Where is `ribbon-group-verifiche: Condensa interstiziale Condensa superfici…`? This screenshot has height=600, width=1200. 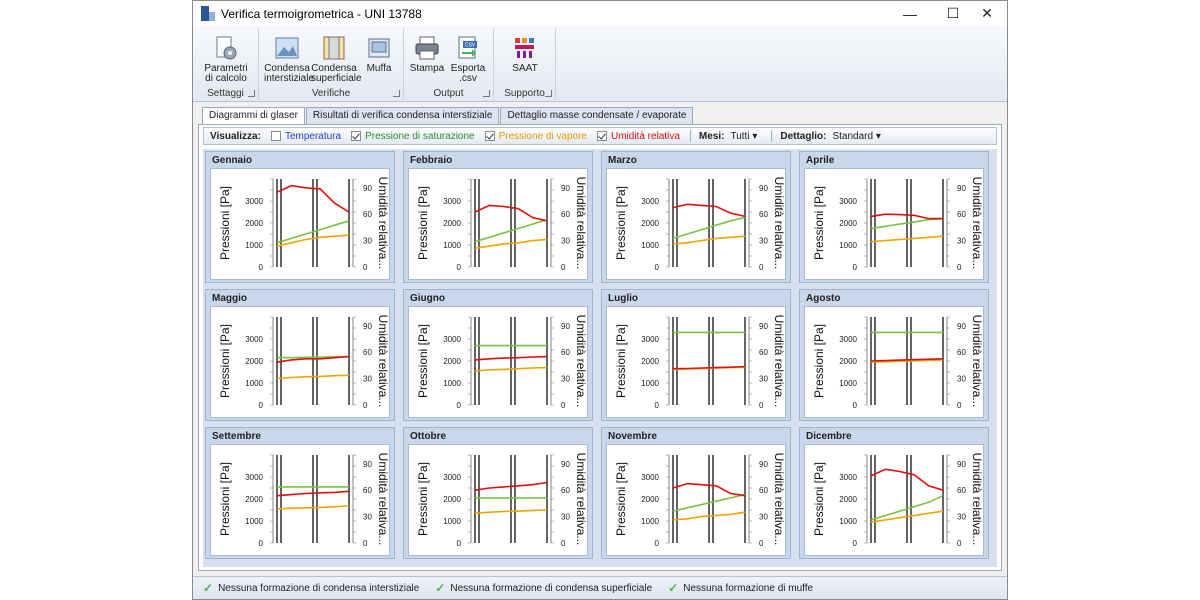
ribbon-group-verifiche: Condensa interstiziale Condensa superfici… is located at coordinates (331, 64).